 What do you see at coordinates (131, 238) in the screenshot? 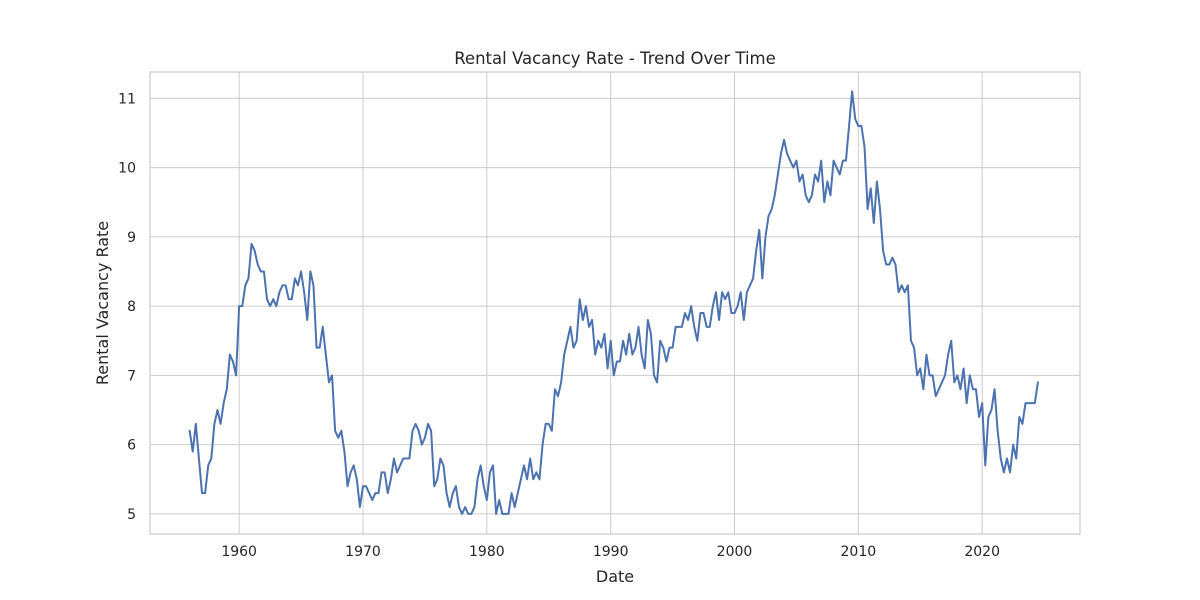
I see `y-tick-label: 9` at bounding box center [131, 238].